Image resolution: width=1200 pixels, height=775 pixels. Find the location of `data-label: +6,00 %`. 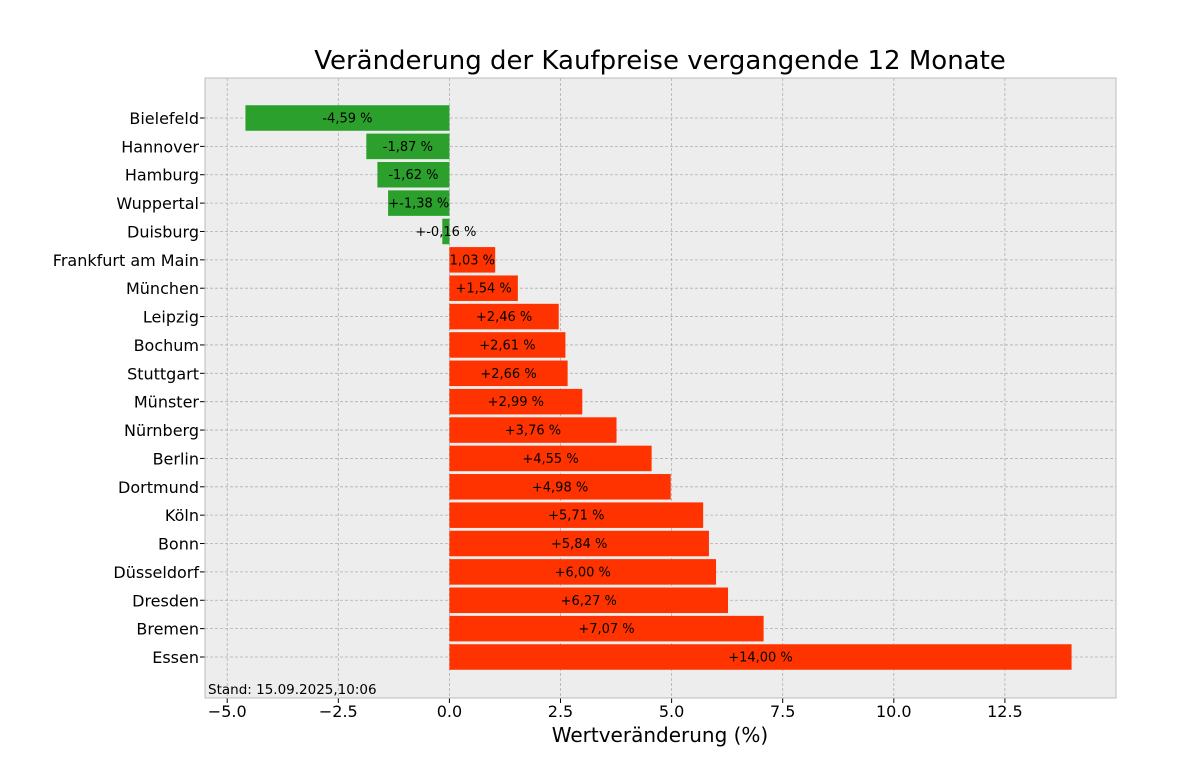

data-label: +6,00 % is located at coordinates (583, 572).